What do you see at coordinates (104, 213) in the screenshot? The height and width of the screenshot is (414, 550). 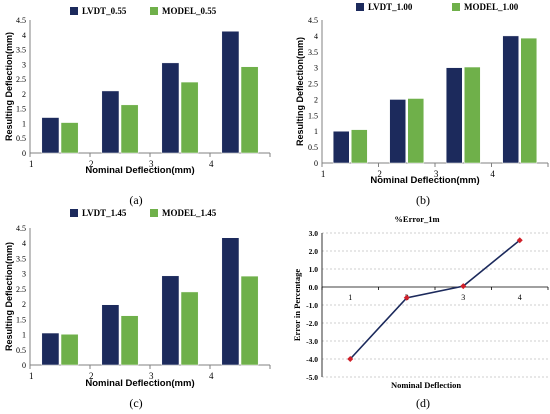 I see `legend-label-lvdt: LVDT_1.45` at bounding box center [104, 213].